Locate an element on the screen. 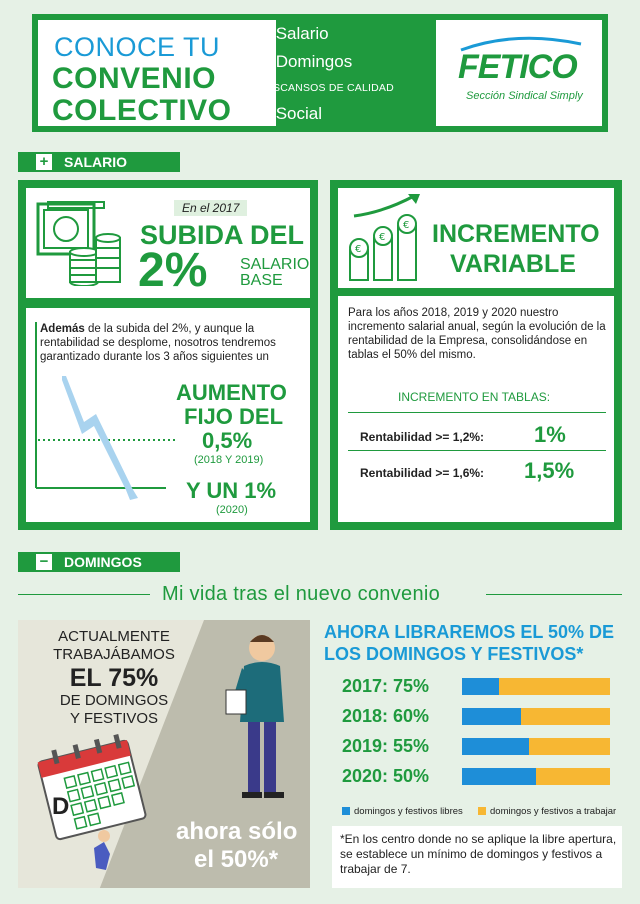 This screenshot has height=904, width=640. logo-swoosh-icon is located at coordinates (521, 44).